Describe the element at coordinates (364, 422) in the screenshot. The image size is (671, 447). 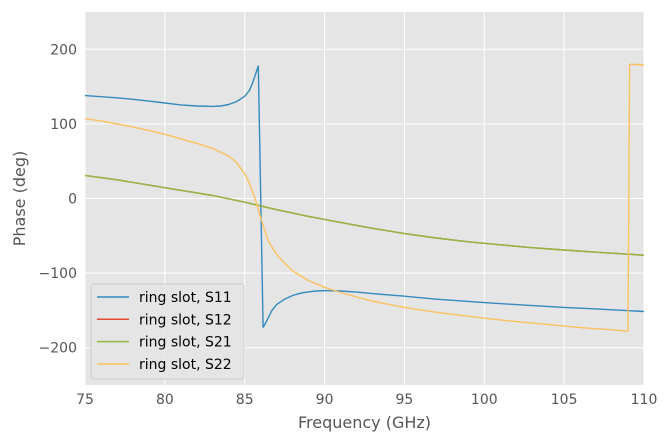
I see `x-axis-label: Frequency (GHz)` at that location.